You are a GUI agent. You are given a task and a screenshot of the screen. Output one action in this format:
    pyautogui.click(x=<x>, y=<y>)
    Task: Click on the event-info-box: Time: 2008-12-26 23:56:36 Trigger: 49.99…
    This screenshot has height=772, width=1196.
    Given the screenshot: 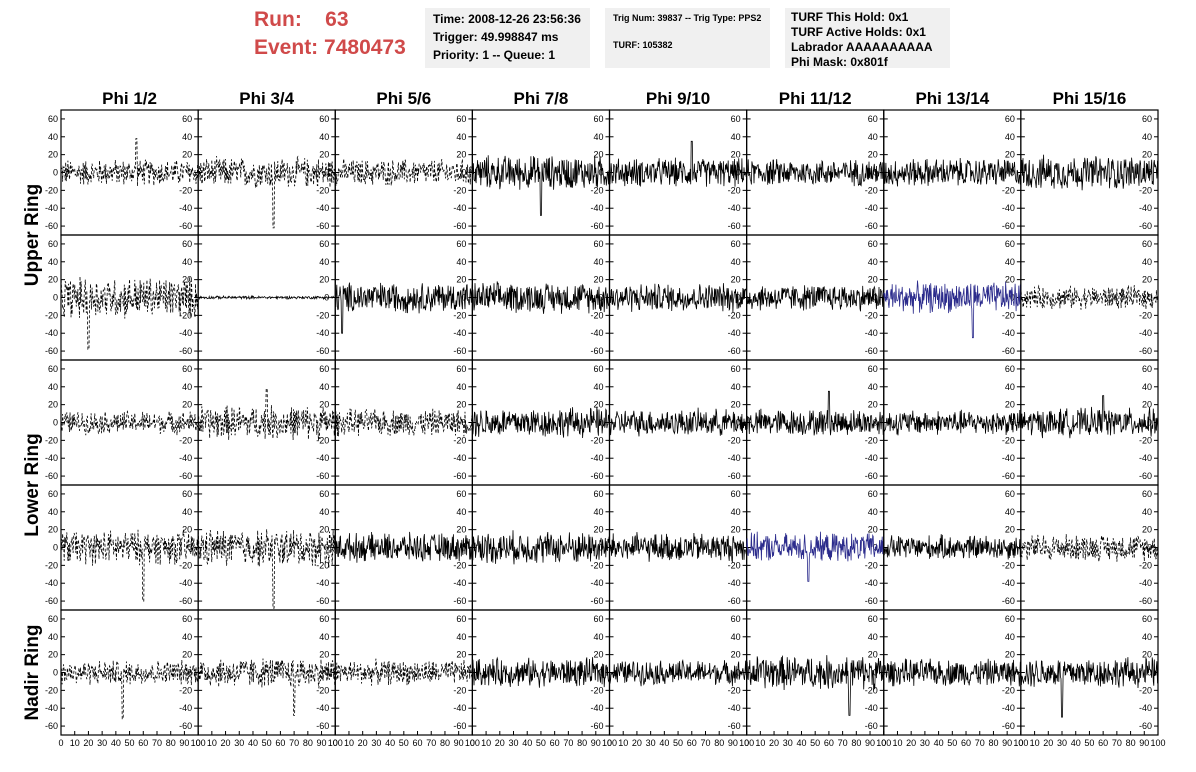 What is the action you would take?
    pyautogui.click(x=507, y=38)
    